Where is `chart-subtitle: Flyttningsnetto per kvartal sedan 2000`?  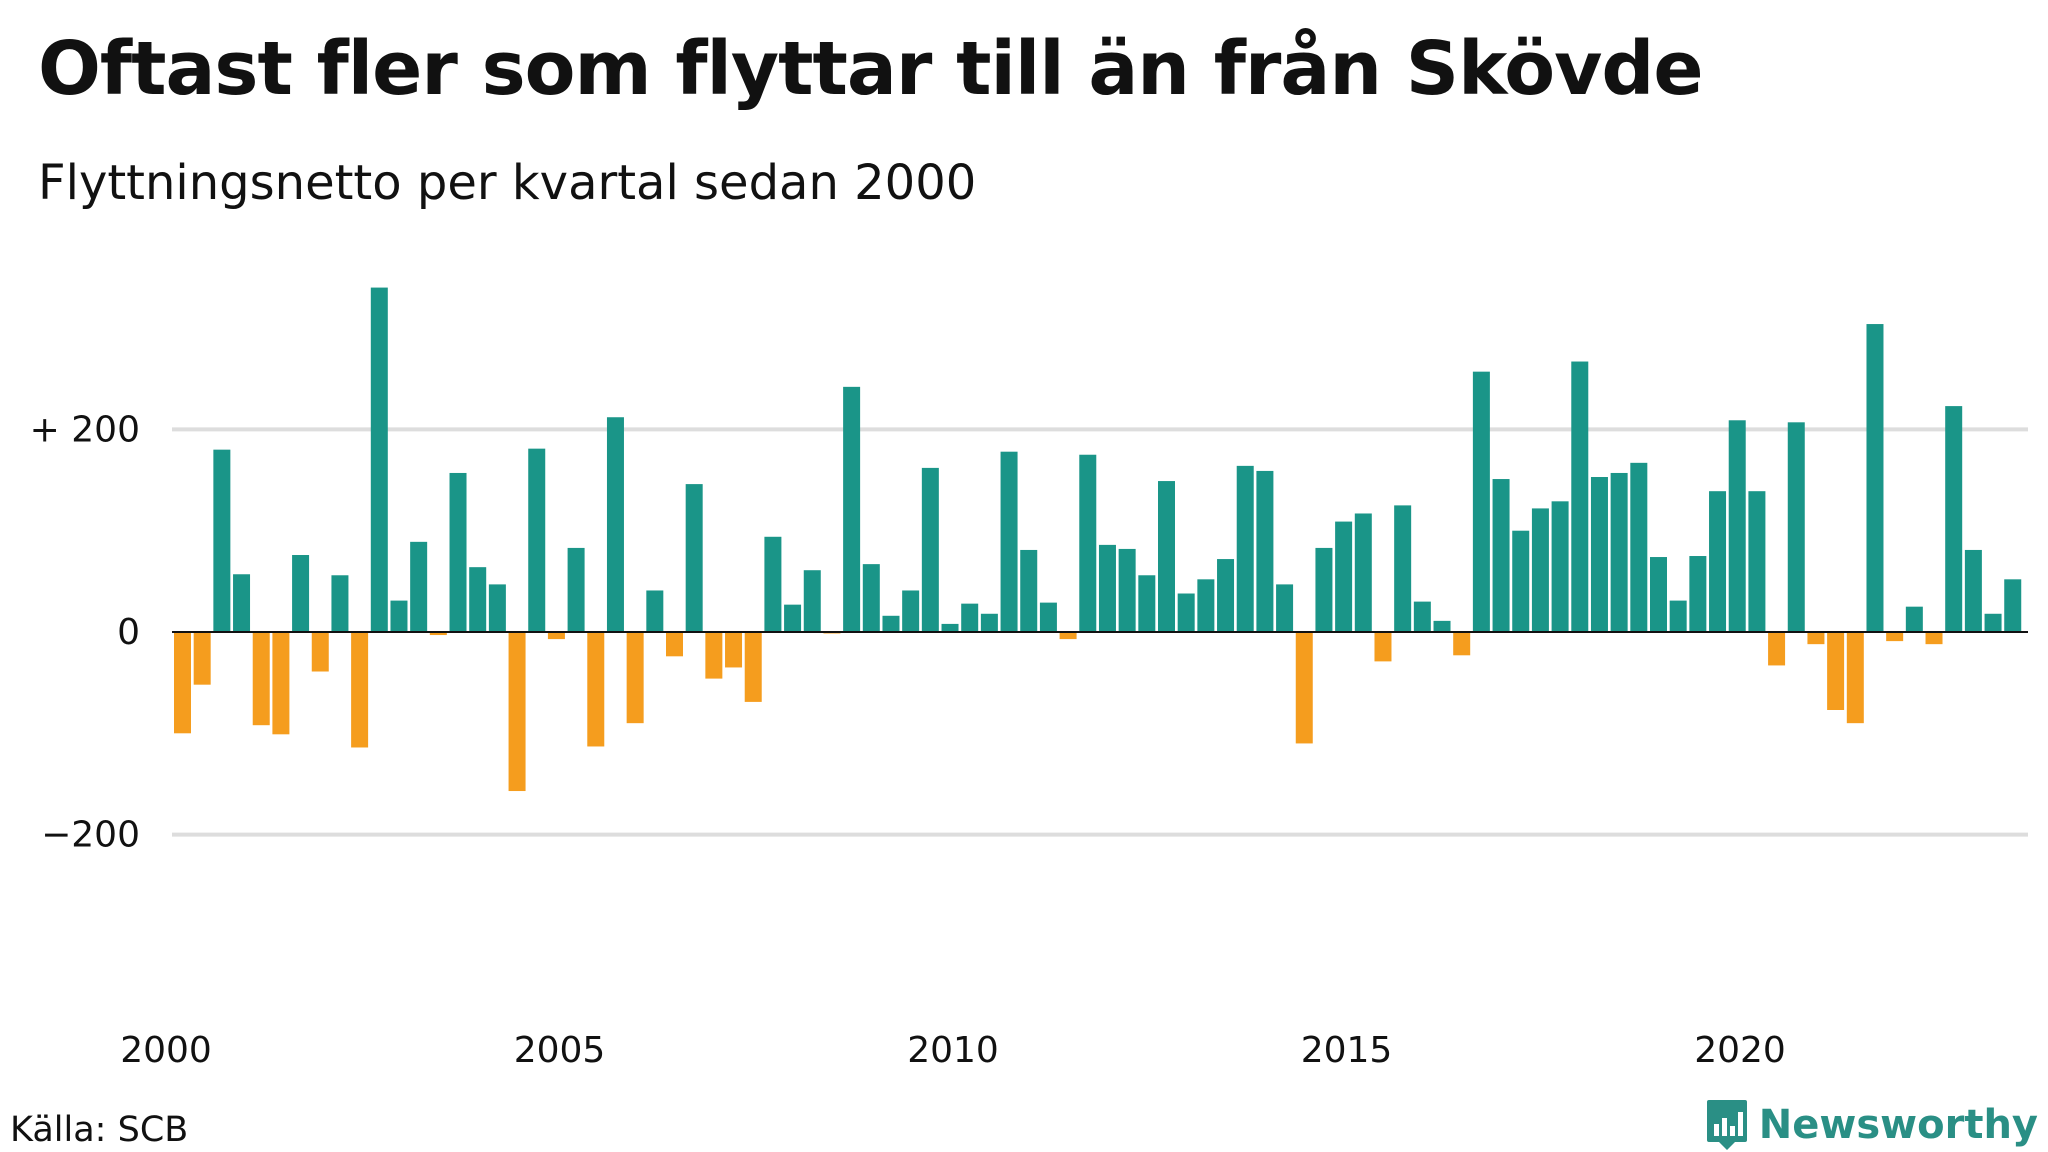 chart-subtitle: Flyttningsnetto per kvartal sedan 2000 is located at coordinates (507, 183).